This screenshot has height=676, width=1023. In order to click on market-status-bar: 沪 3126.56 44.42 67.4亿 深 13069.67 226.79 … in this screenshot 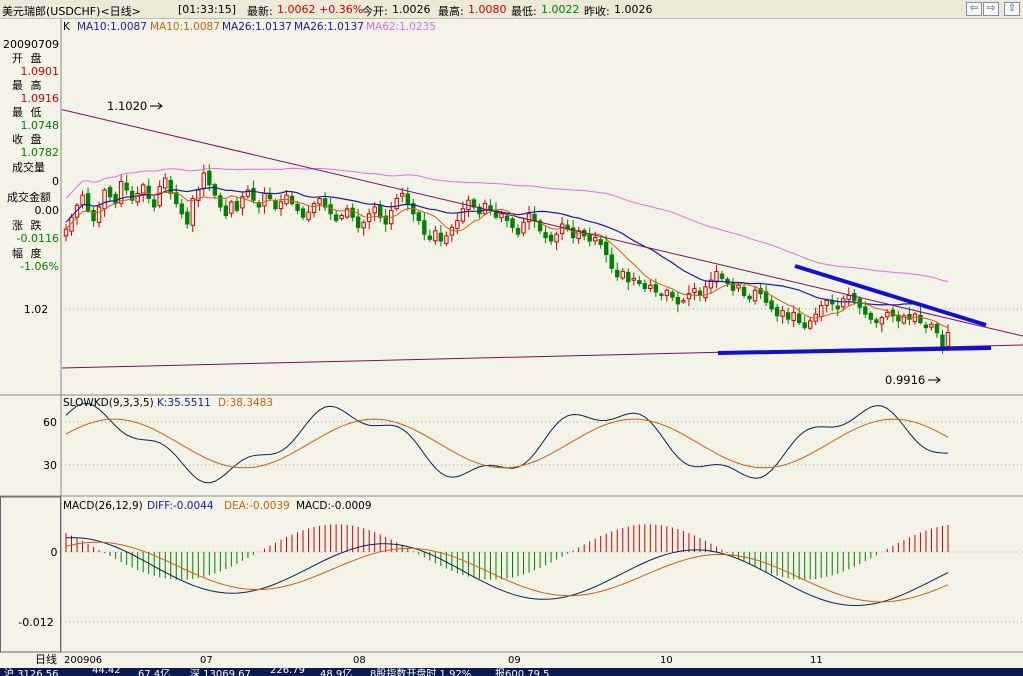, I will do `click(511, 672)`.